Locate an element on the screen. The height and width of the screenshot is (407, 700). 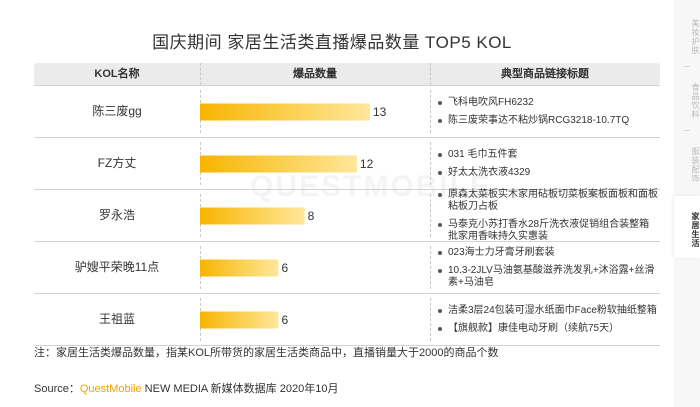
product-item: 飞科电吹风FH6232 is located at coordinates (547, 103).